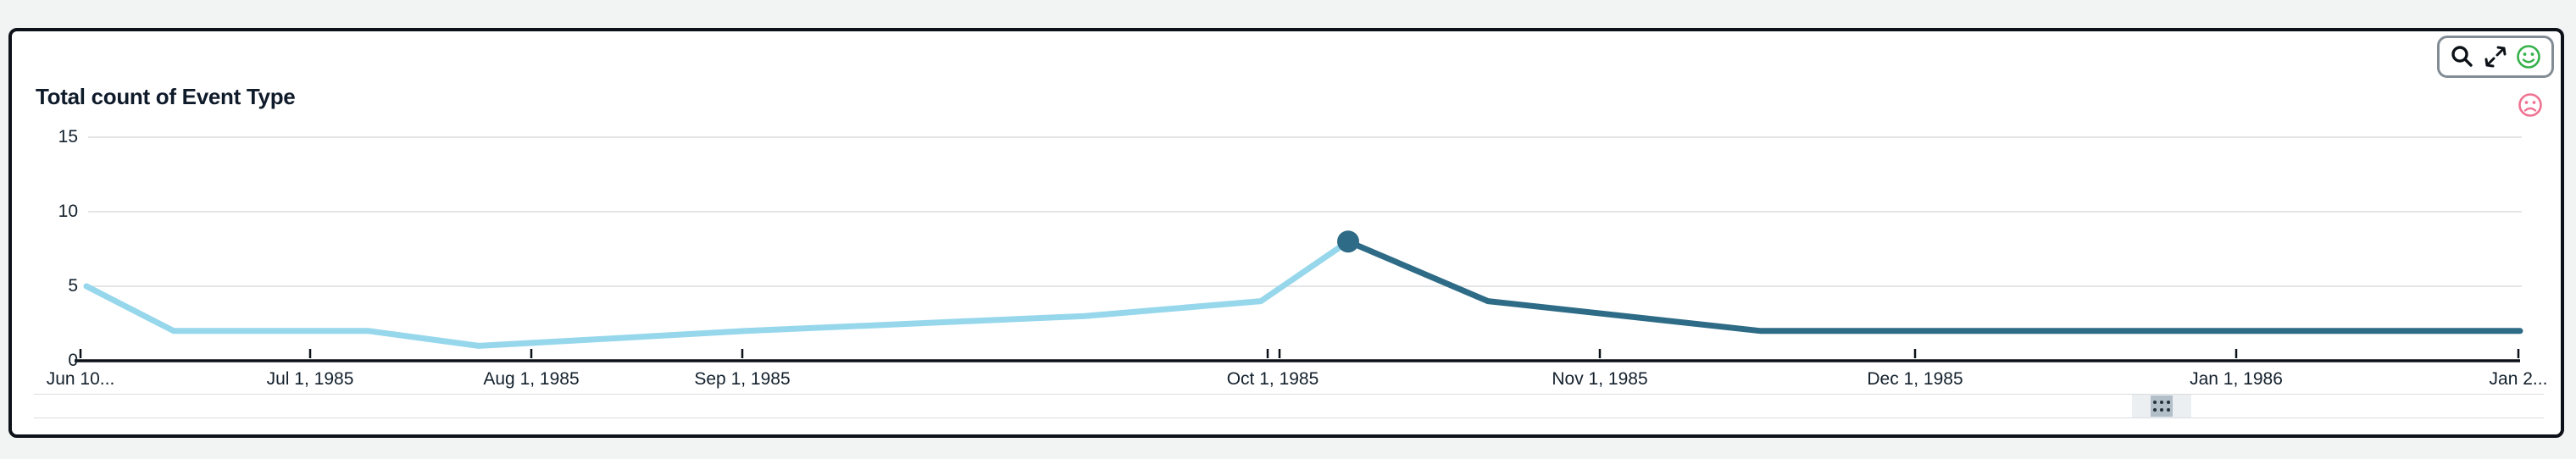  Describe the element at coordinates (742, 379) in the screenshot. I see `x-axis-label: Sep 1, 1985` at that location.